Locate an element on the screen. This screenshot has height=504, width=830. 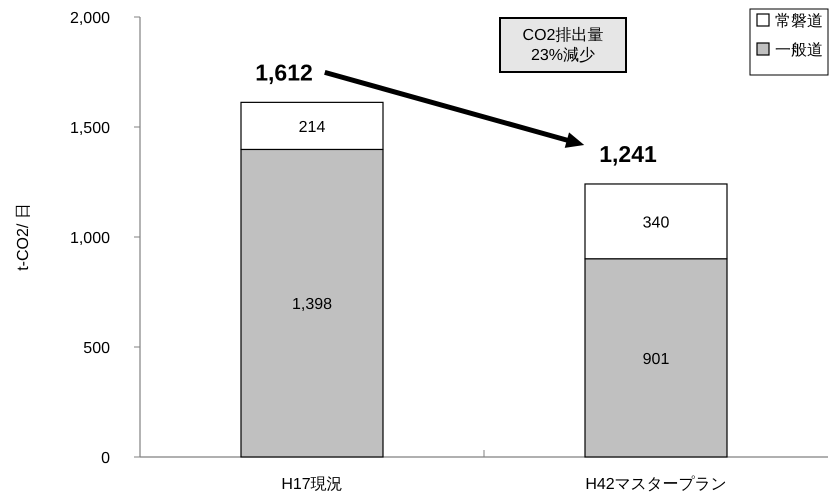
data-label: 340 is located at coordinates (656, 223).